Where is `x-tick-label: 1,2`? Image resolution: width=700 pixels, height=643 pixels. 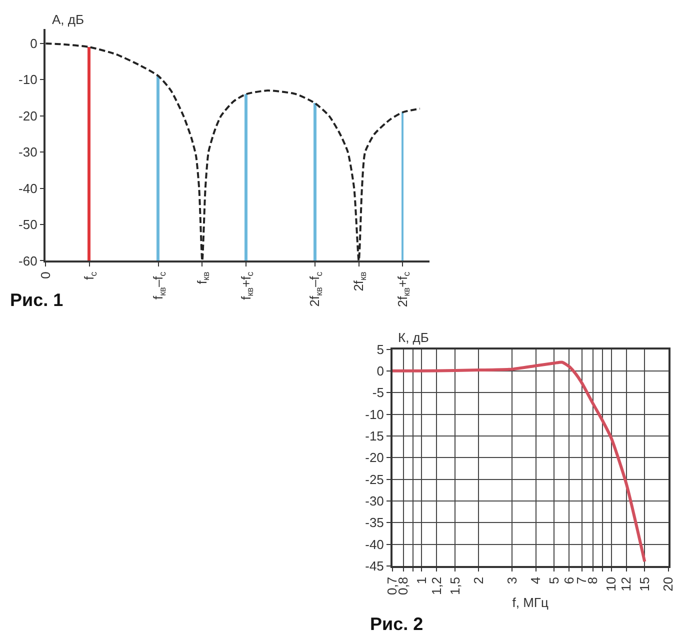 x-tick-label: 1,2 is located at coordinates (436, 585).